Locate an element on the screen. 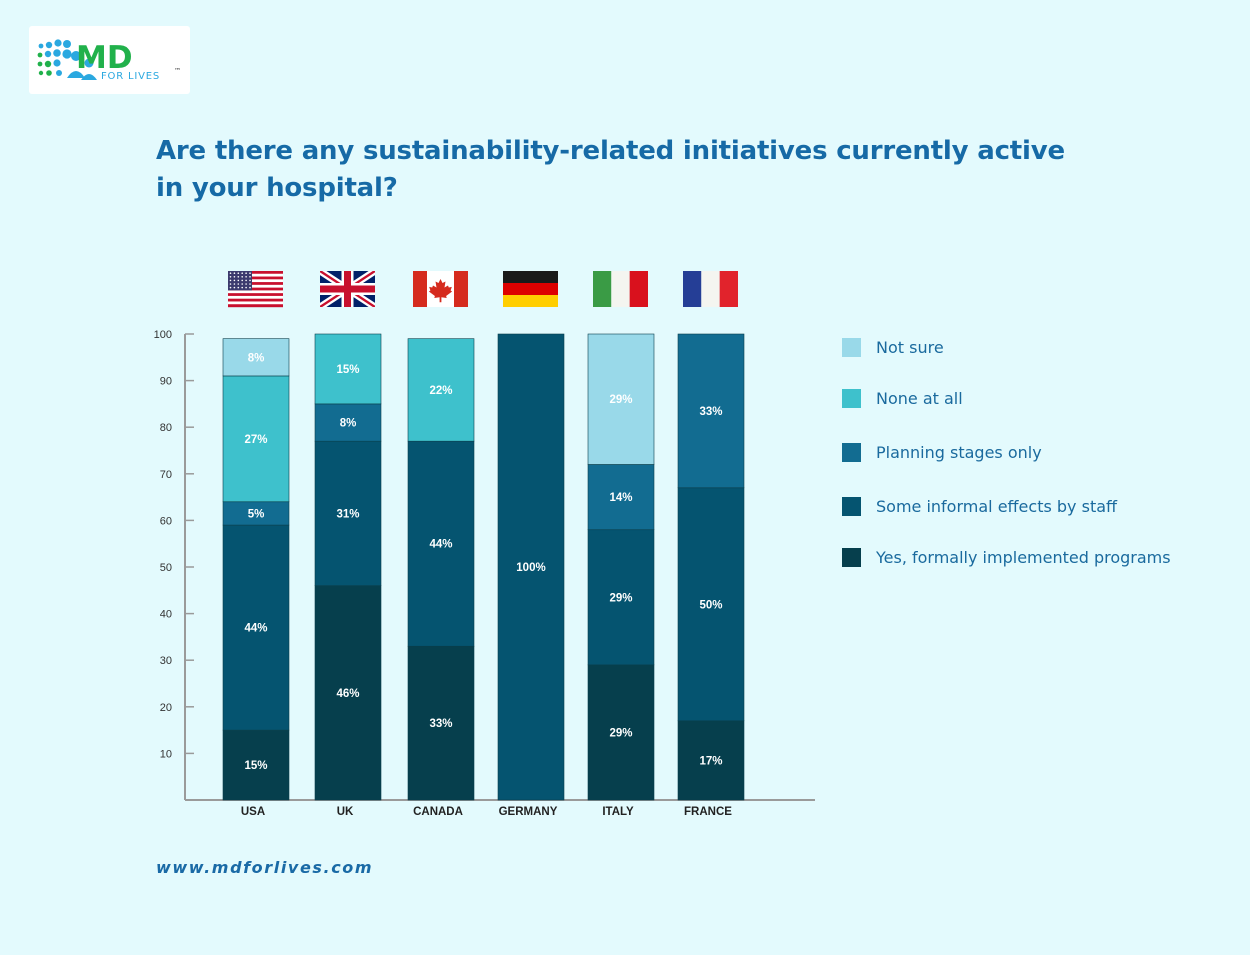 Image resolution: width=1250 pixels, height=955 pixels. bar-france-yes-formally-implemented-programs is located at coordinates (711, 760).